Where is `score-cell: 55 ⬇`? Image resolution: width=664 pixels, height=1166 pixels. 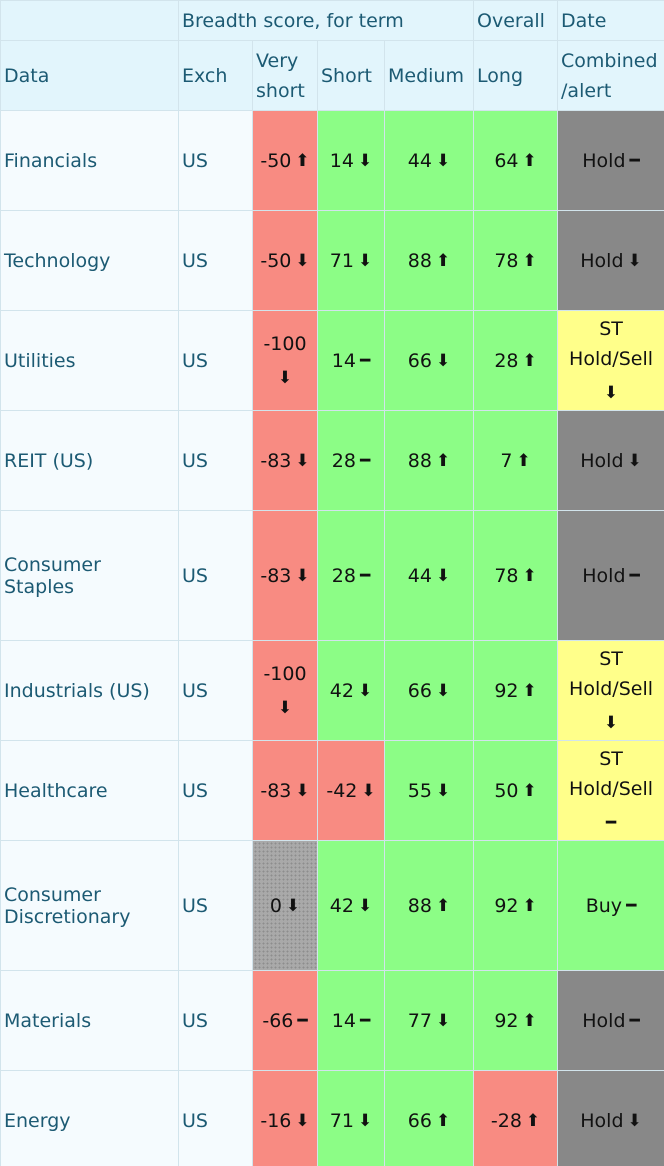 score-cell: 55 ⬇ is located at coordinates (429, 790).